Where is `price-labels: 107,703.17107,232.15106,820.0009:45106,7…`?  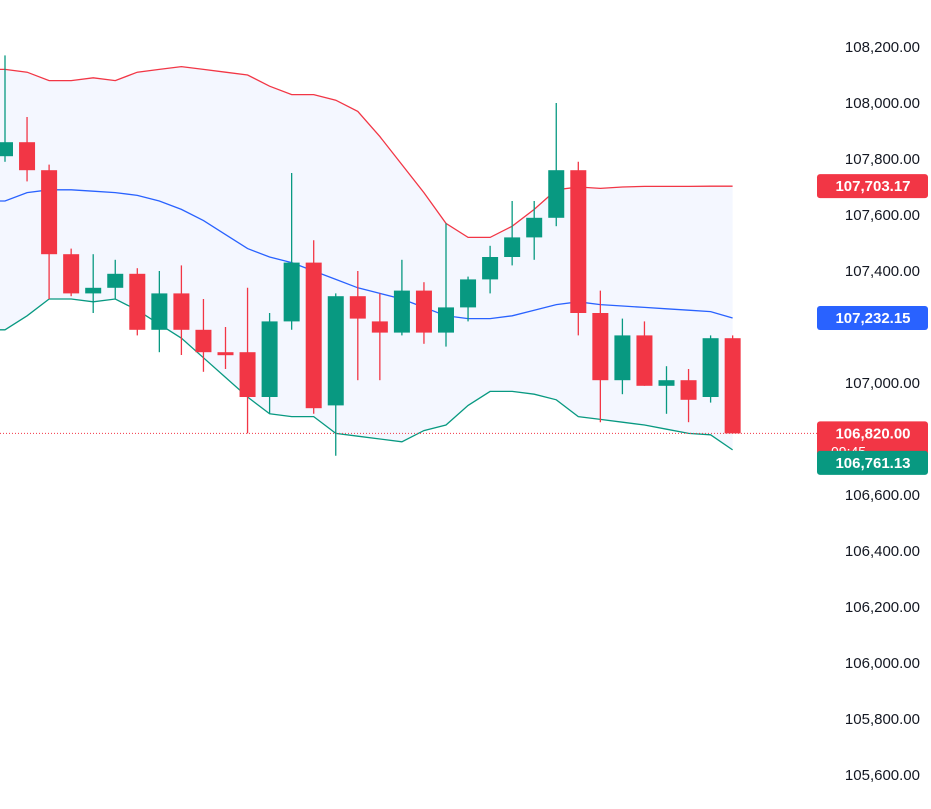 price-labels: 107,703.17107,232.15106,820.0009:45106,7… is located at coordinates (872, 324).